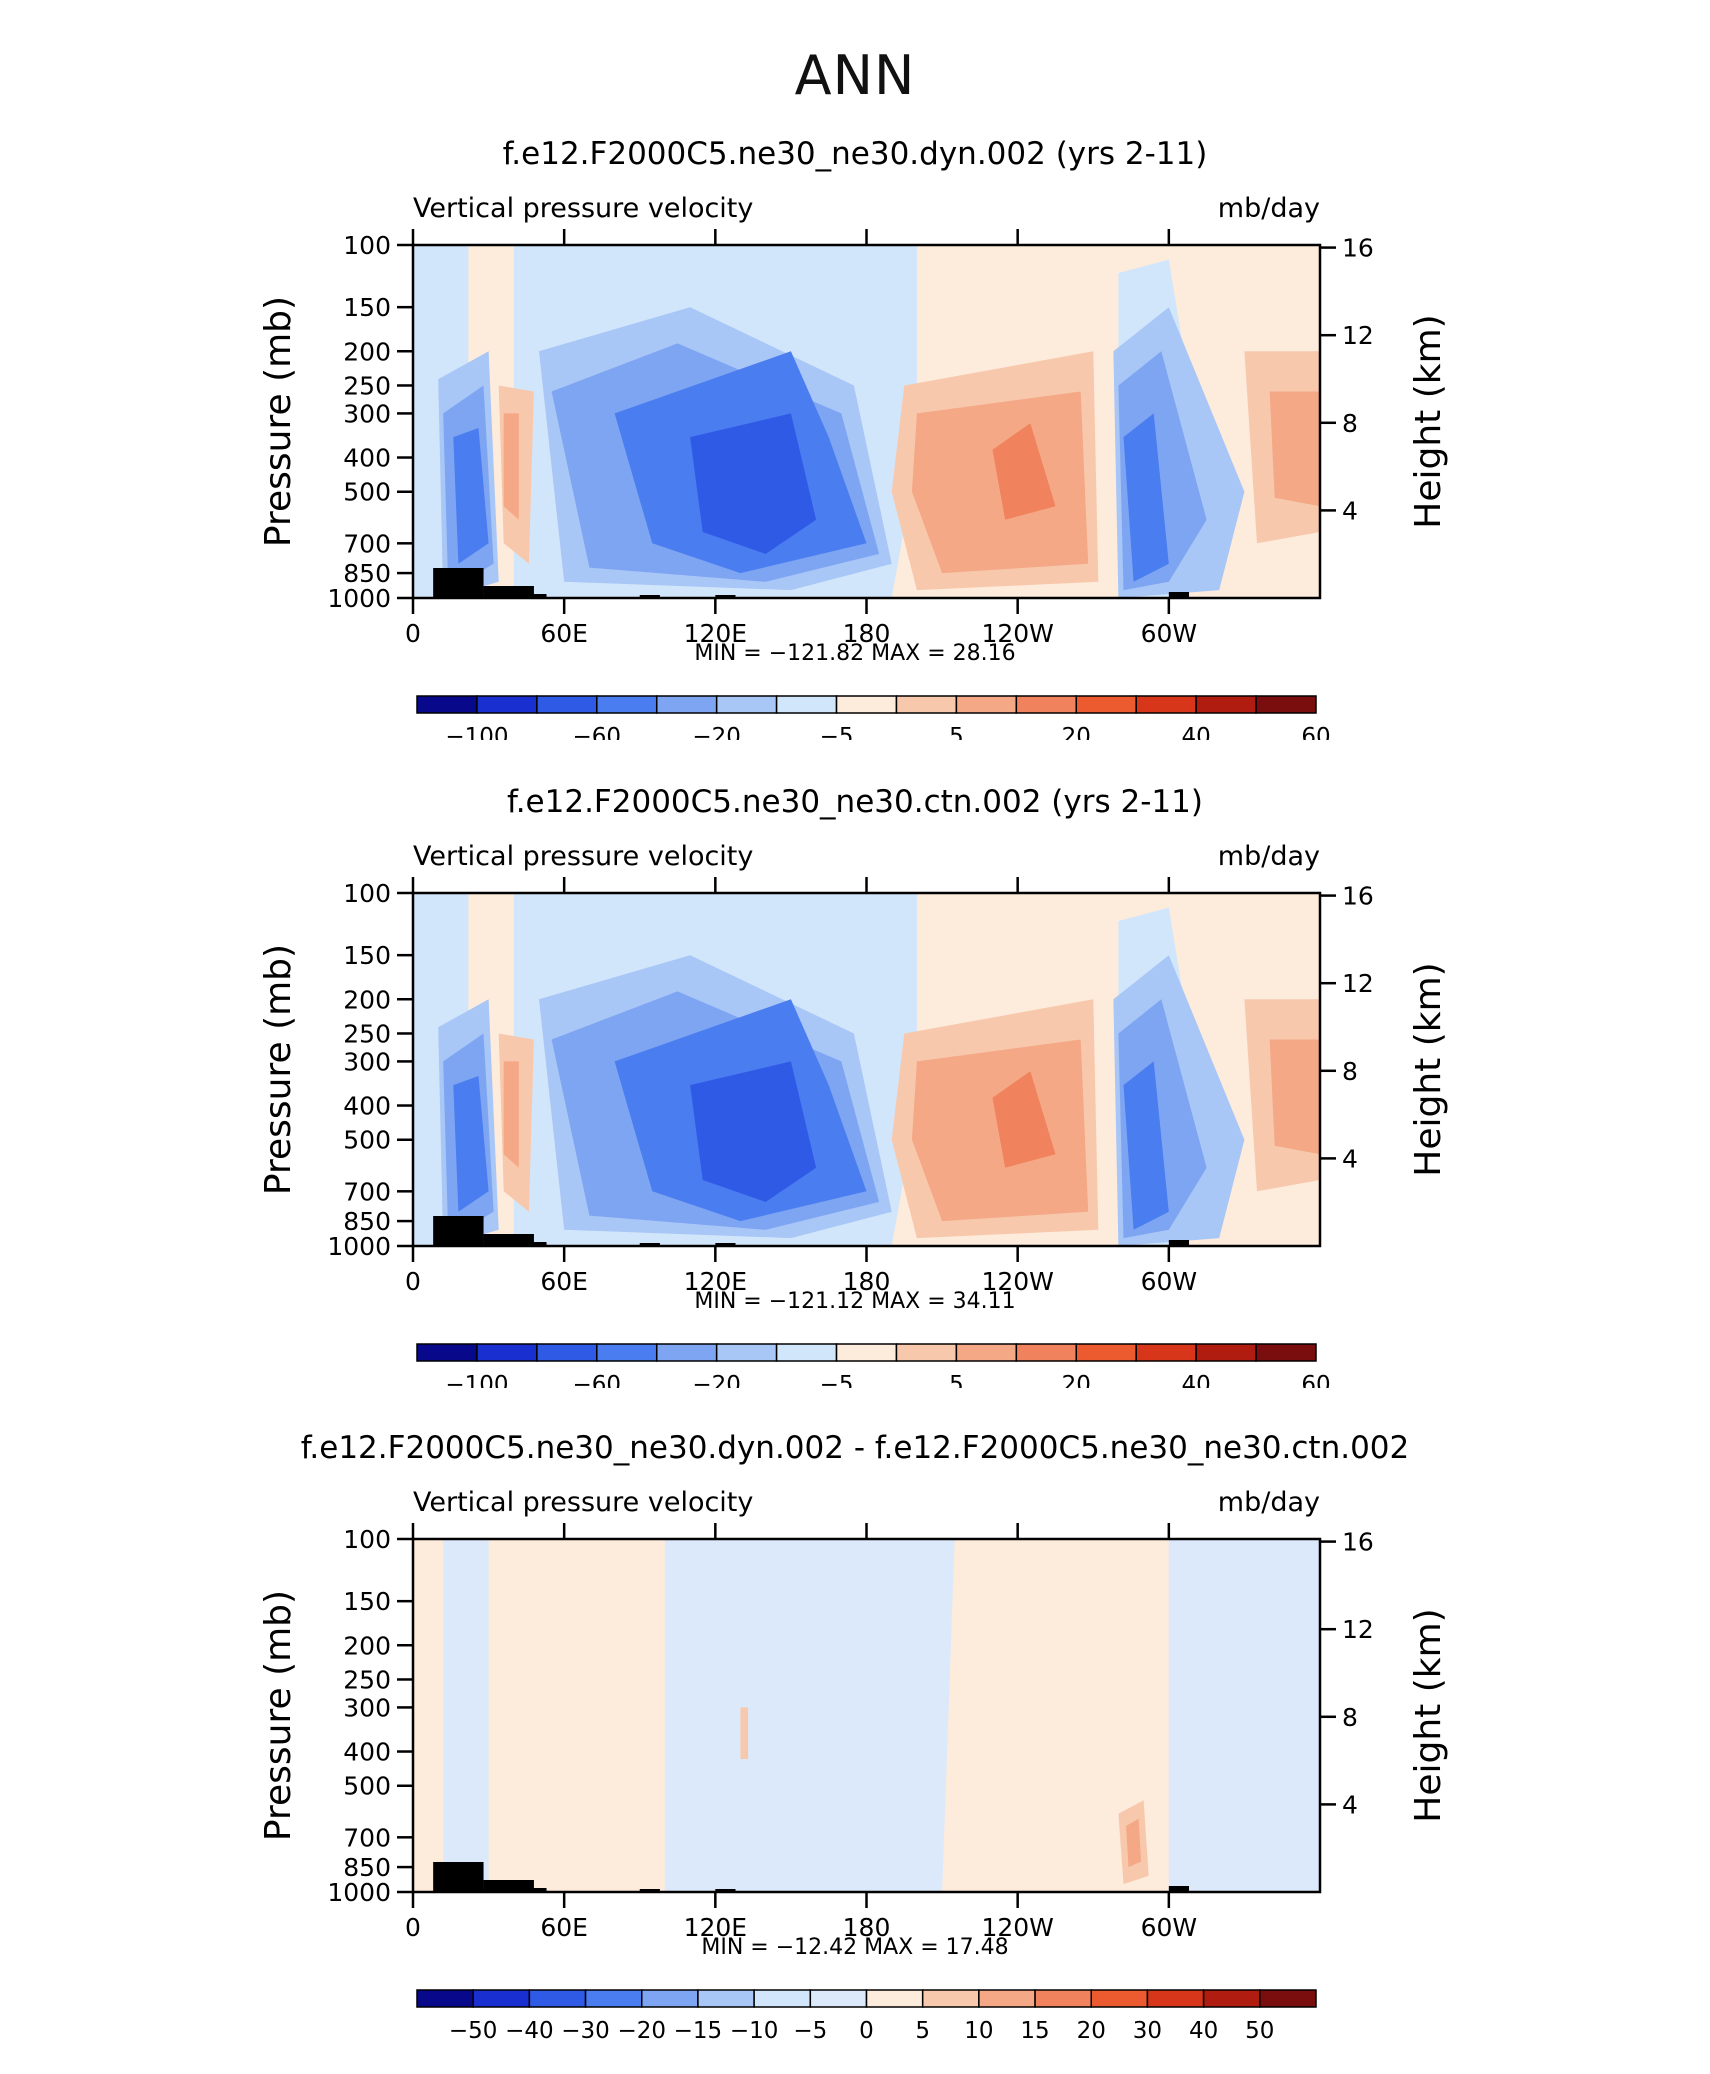  I want to click on page-title: ANN, so click(855, 75).